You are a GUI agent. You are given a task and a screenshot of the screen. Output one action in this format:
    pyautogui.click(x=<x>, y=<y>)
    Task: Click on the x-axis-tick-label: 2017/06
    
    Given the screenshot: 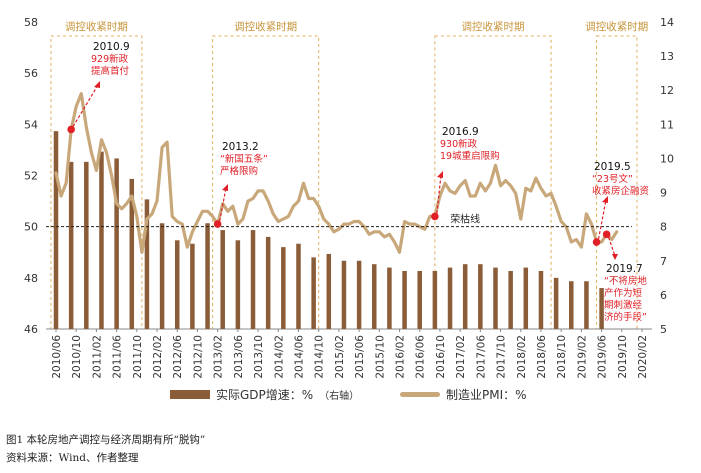 What is the action you would take?
    pyautogui.click(x=481, y=357)
    